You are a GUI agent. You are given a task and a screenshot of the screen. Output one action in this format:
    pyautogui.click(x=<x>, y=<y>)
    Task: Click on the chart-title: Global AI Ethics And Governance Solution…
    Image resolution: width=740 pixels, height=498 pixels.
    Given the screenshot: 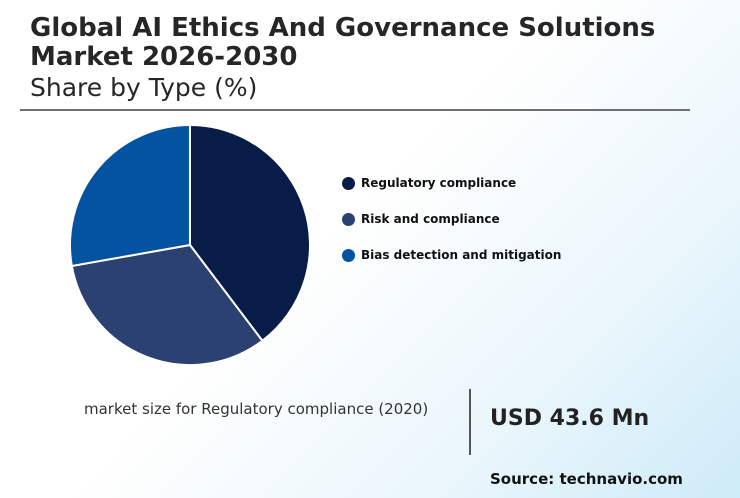 What is the action you would take?
    pyautogui.click(x=343, y=42)
    